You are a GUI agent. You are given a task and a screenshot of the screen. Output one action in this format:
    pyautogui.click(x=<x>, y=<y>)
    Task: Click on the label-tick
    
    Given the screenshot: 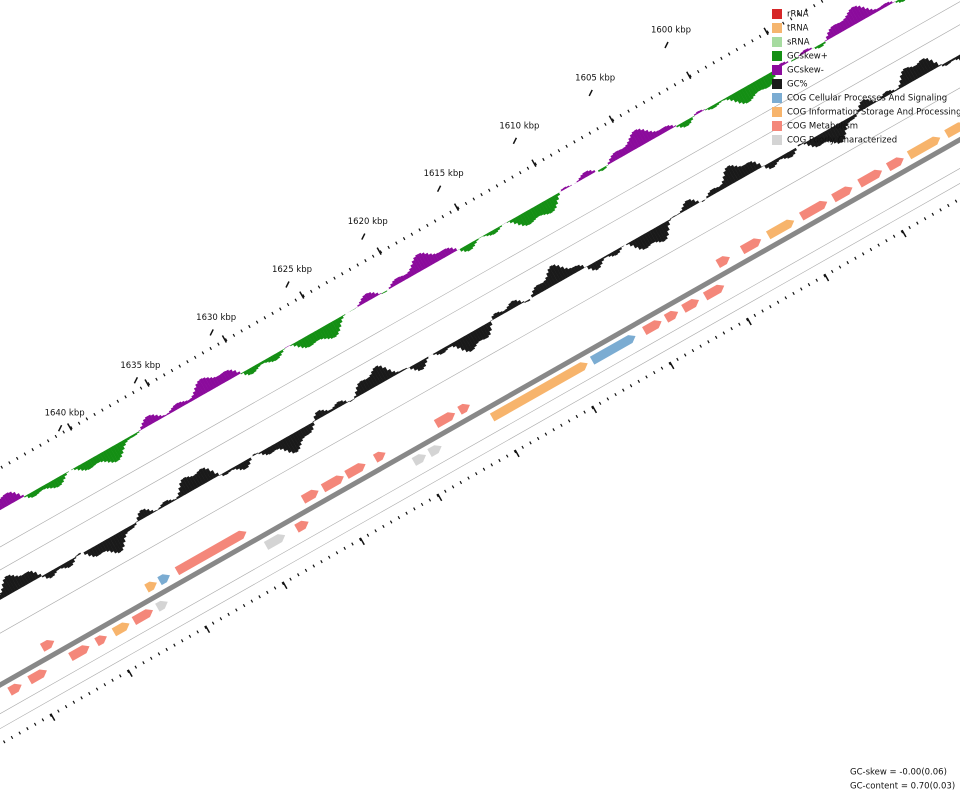 What is the action you would take?
    pyautogui.click(x=287, y=284)
    